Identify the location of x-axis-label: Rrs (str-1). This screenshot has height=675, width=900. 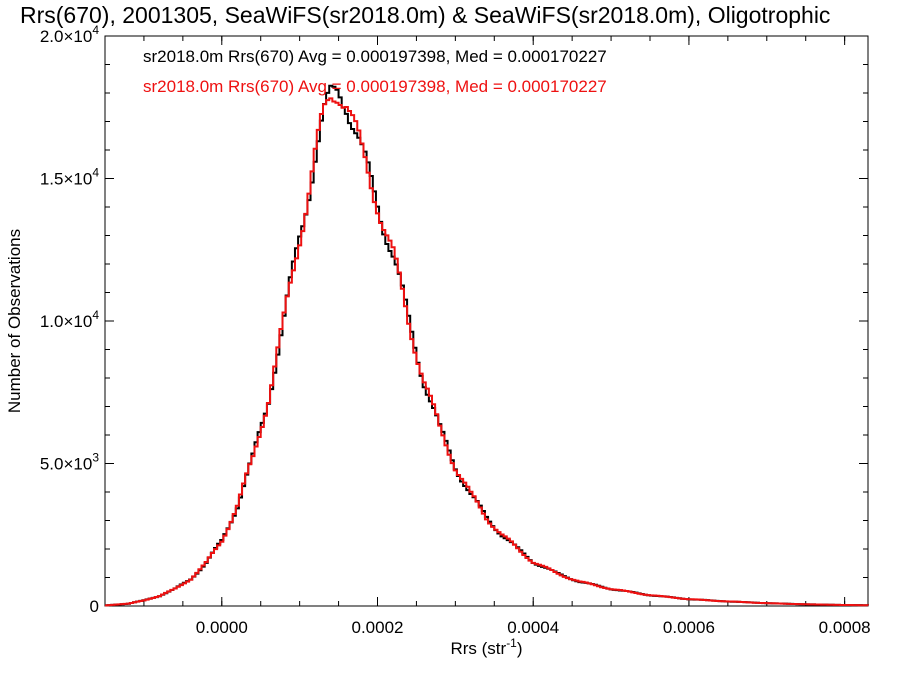
(486, 647).